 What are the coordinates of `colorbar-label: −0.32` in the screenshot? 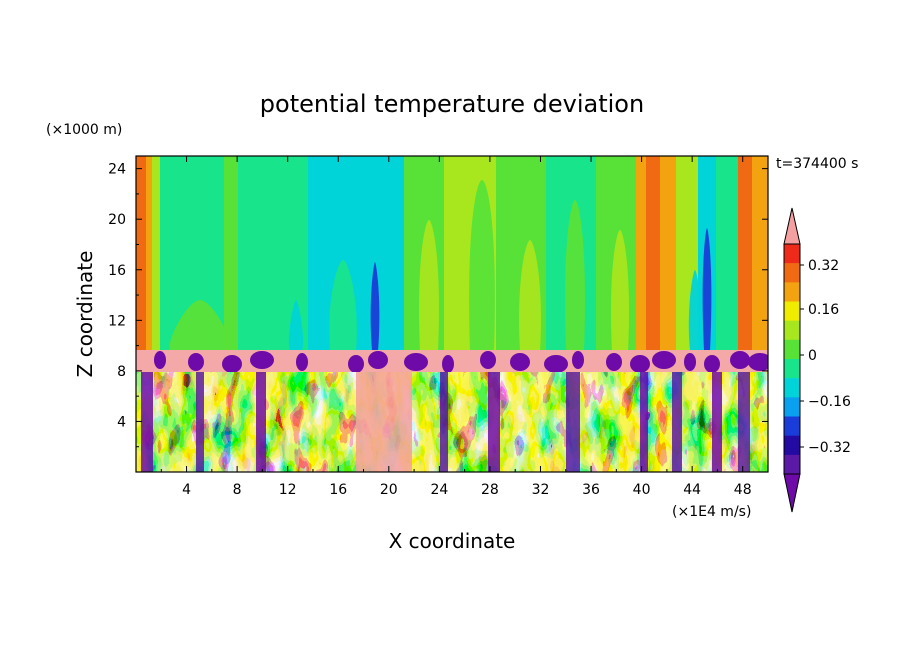 It's located at (829, 448).